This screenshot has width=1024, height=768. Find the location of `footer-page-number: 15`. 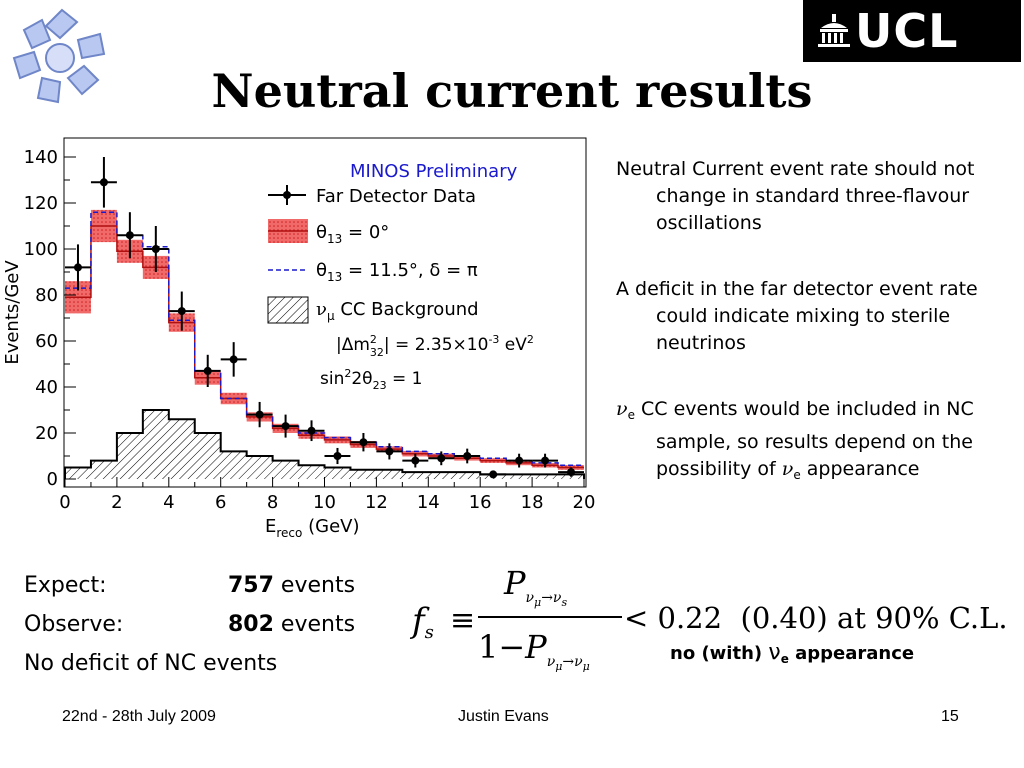

footer-page-number: 15 is located at coordinates (950, 716).